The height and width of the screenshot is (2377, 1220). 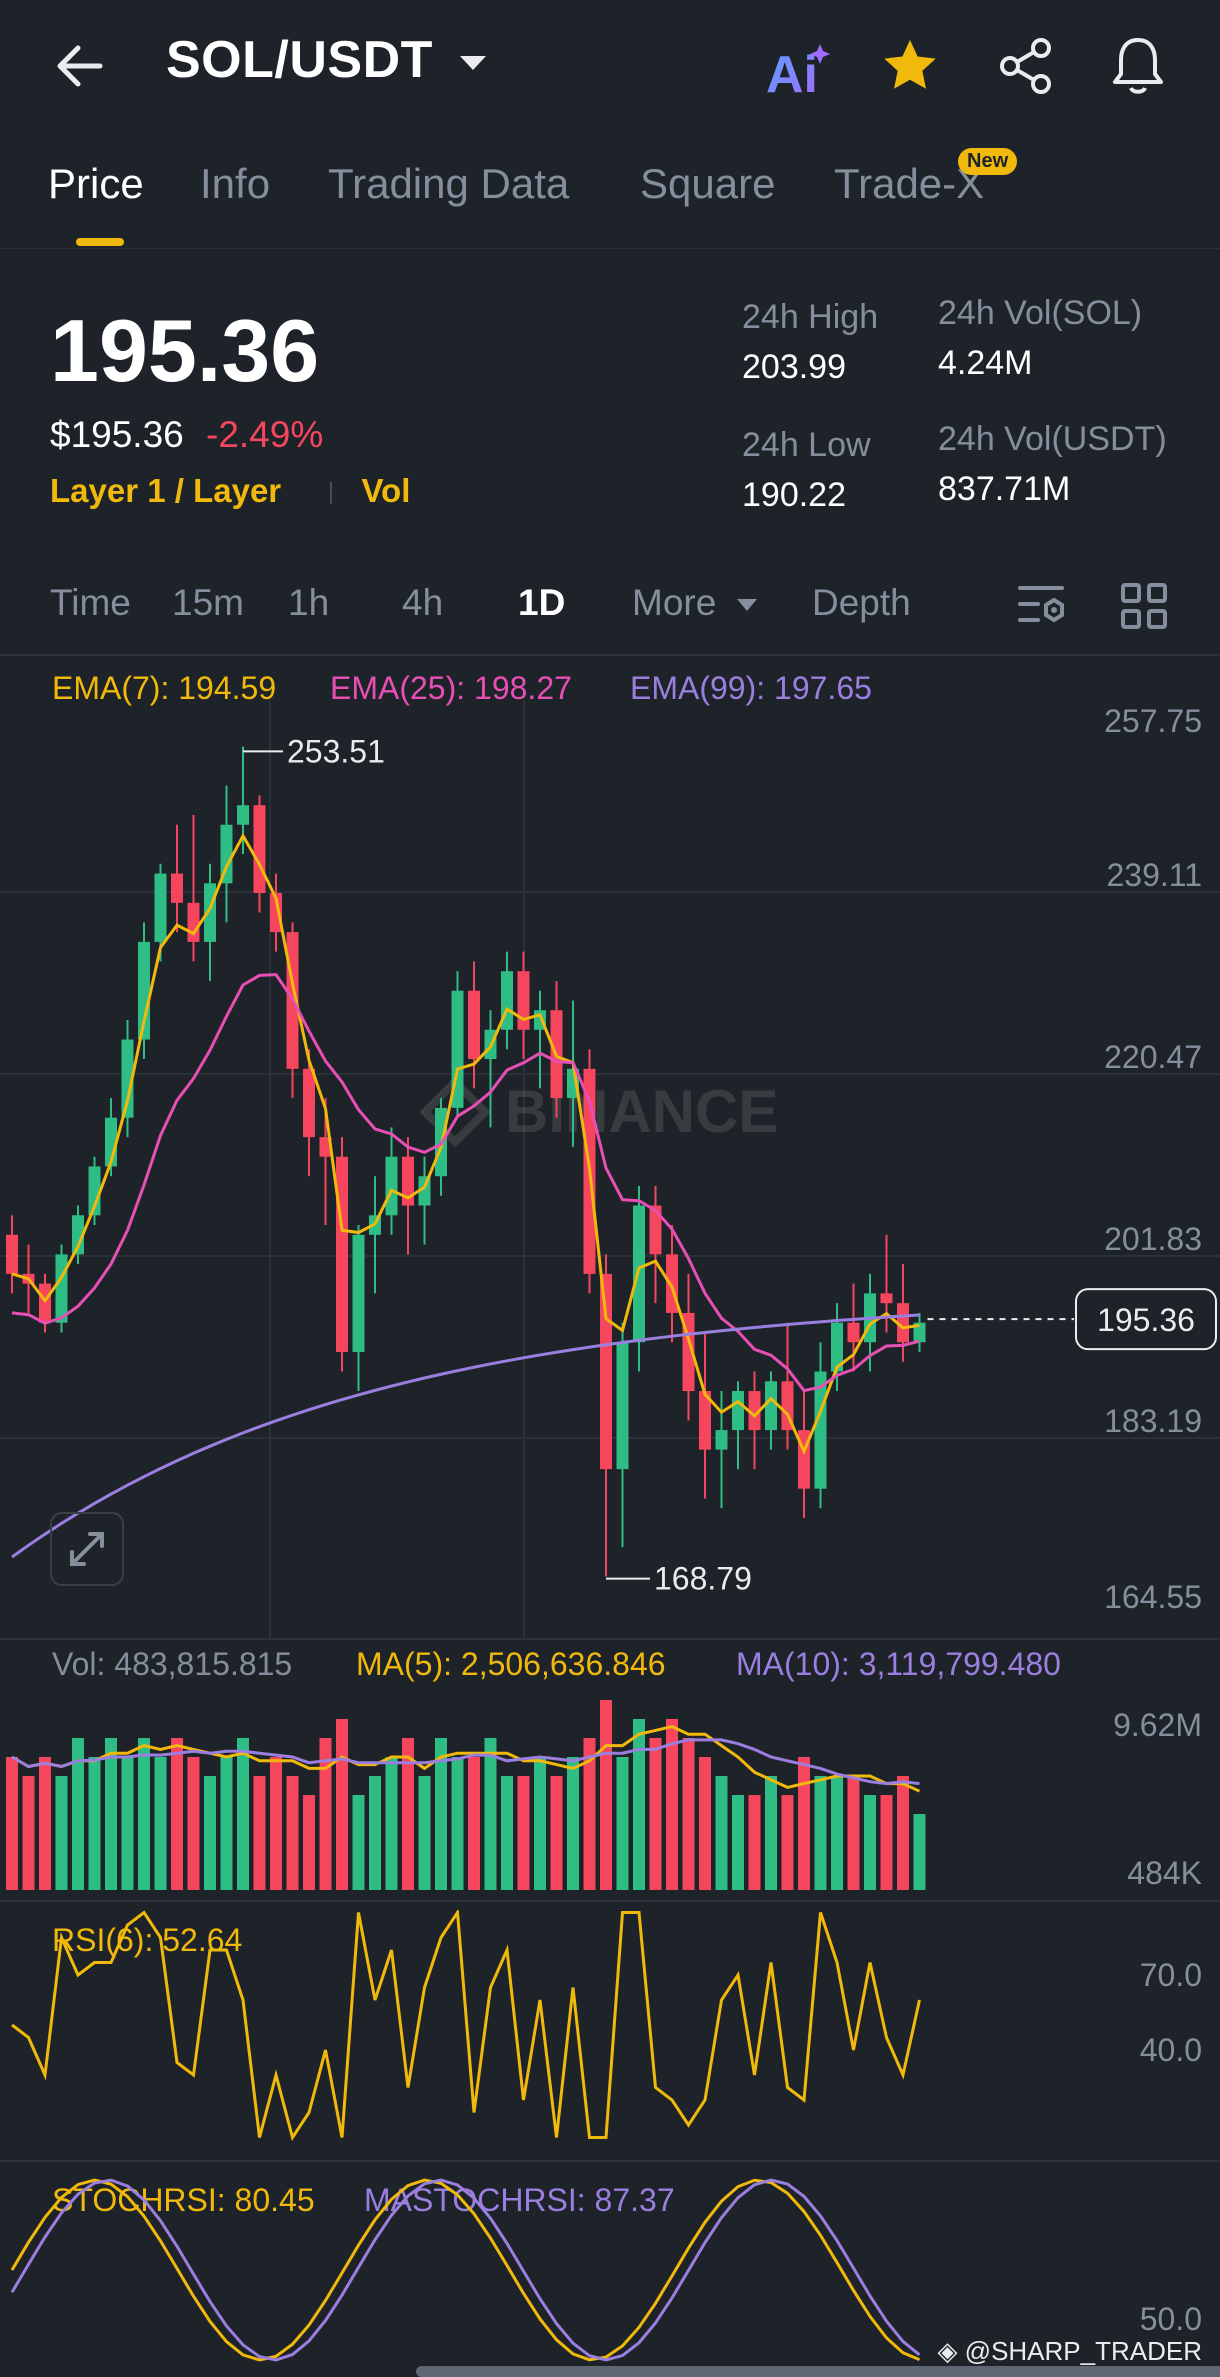 What do you see at coordinates (610, 1639) in the screenshot?
I see `volume-divider` at bounding box center [610, 1639].